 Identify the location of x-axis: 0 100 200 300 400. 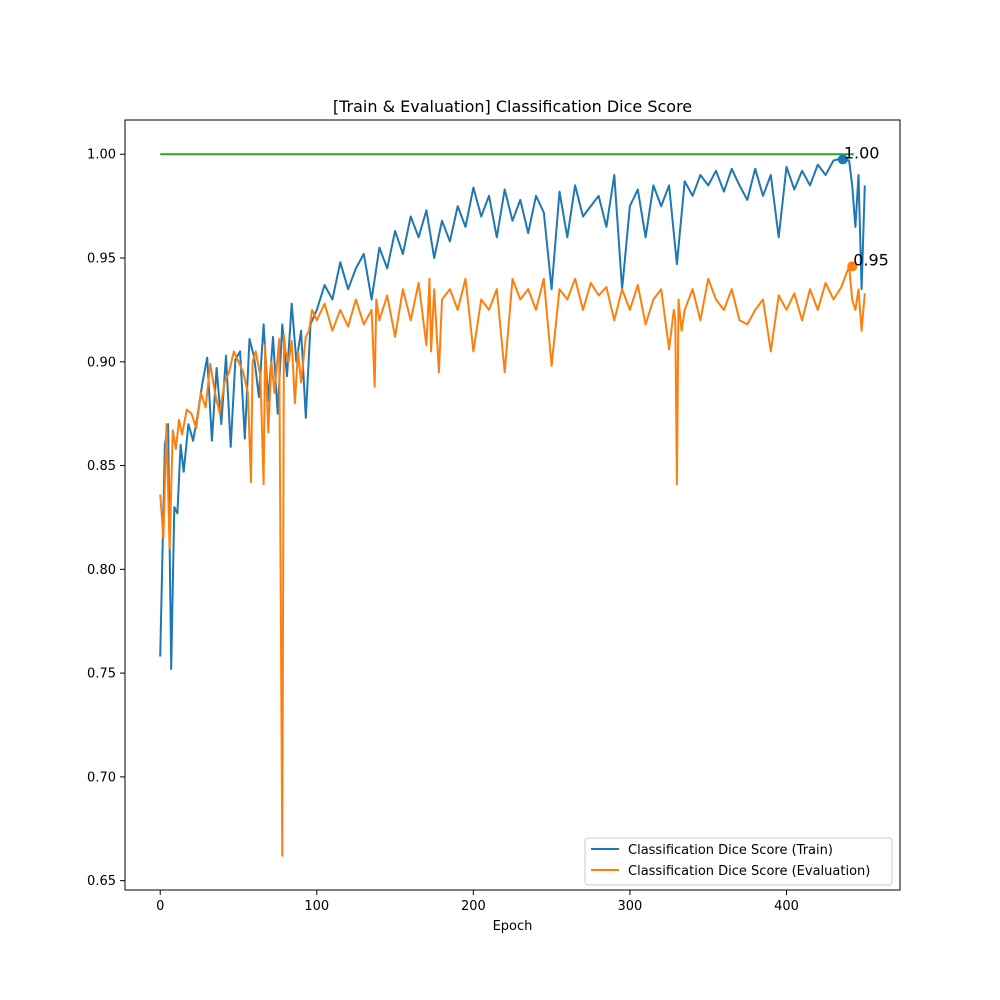
(477, 902).